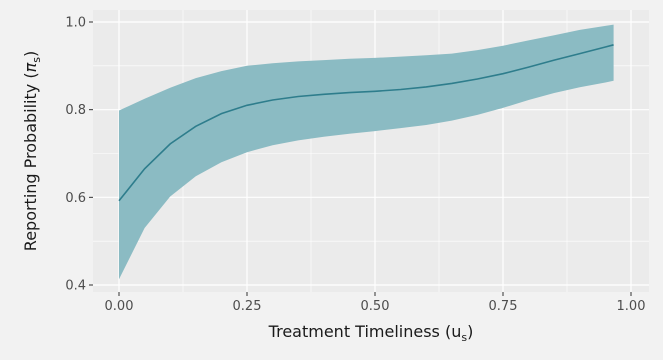 Image resolution: width=663 pixels, height=360 pixels. Describe the element at coordinates (32, 151) in the screenshot. I see `y-axis-title: Reporting Probability (πs)` at that location.